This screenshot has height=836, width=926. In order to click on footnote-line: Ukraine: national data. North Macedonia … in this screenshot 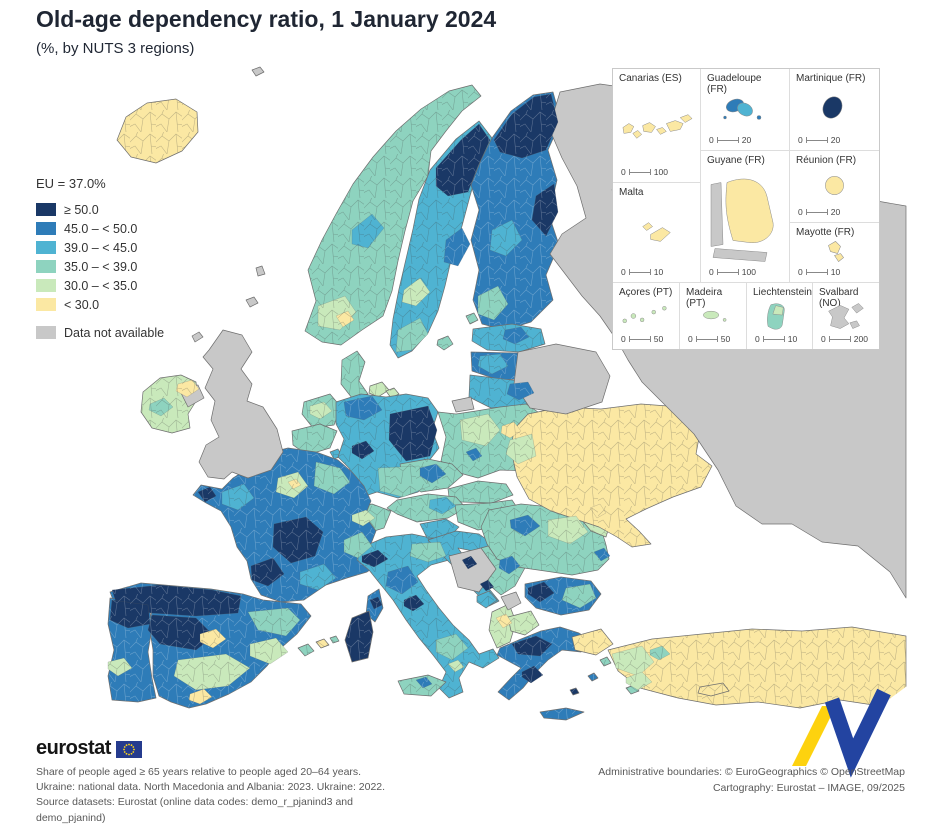, I will do `click(211, 787)`.